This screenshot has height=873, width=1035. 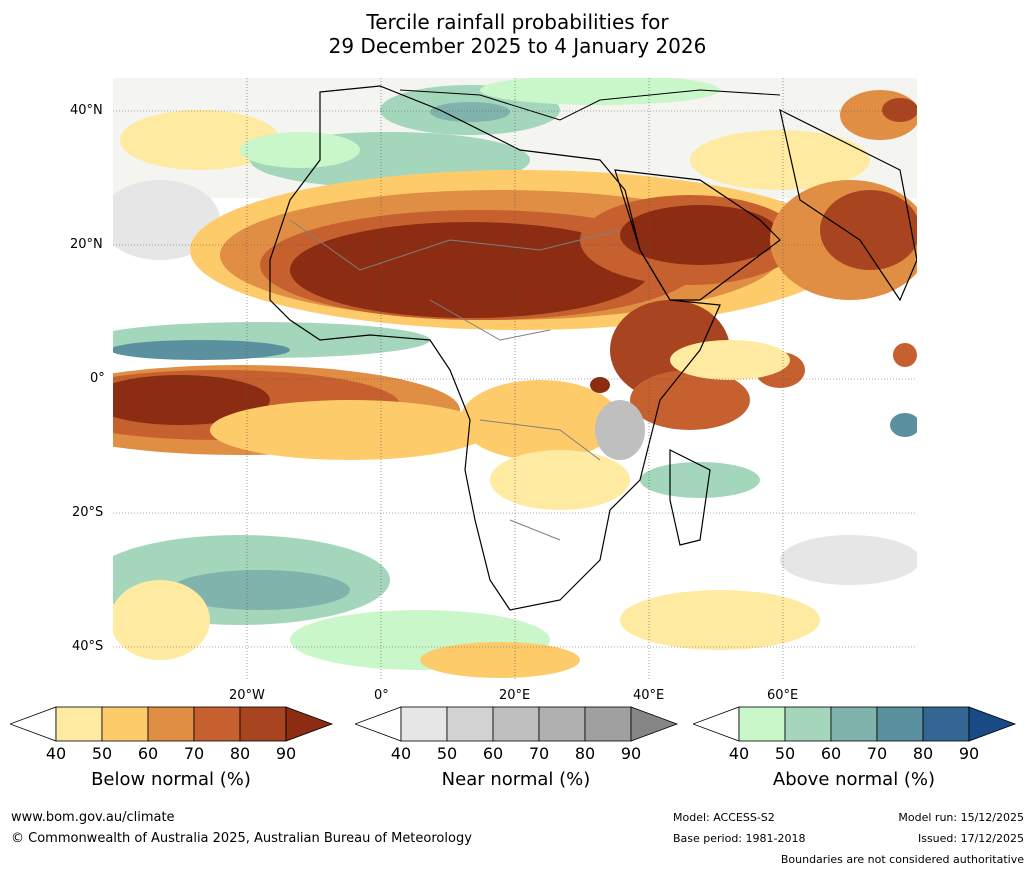 I want to click on near-tick-40: 40, so click(x=401, y=753).